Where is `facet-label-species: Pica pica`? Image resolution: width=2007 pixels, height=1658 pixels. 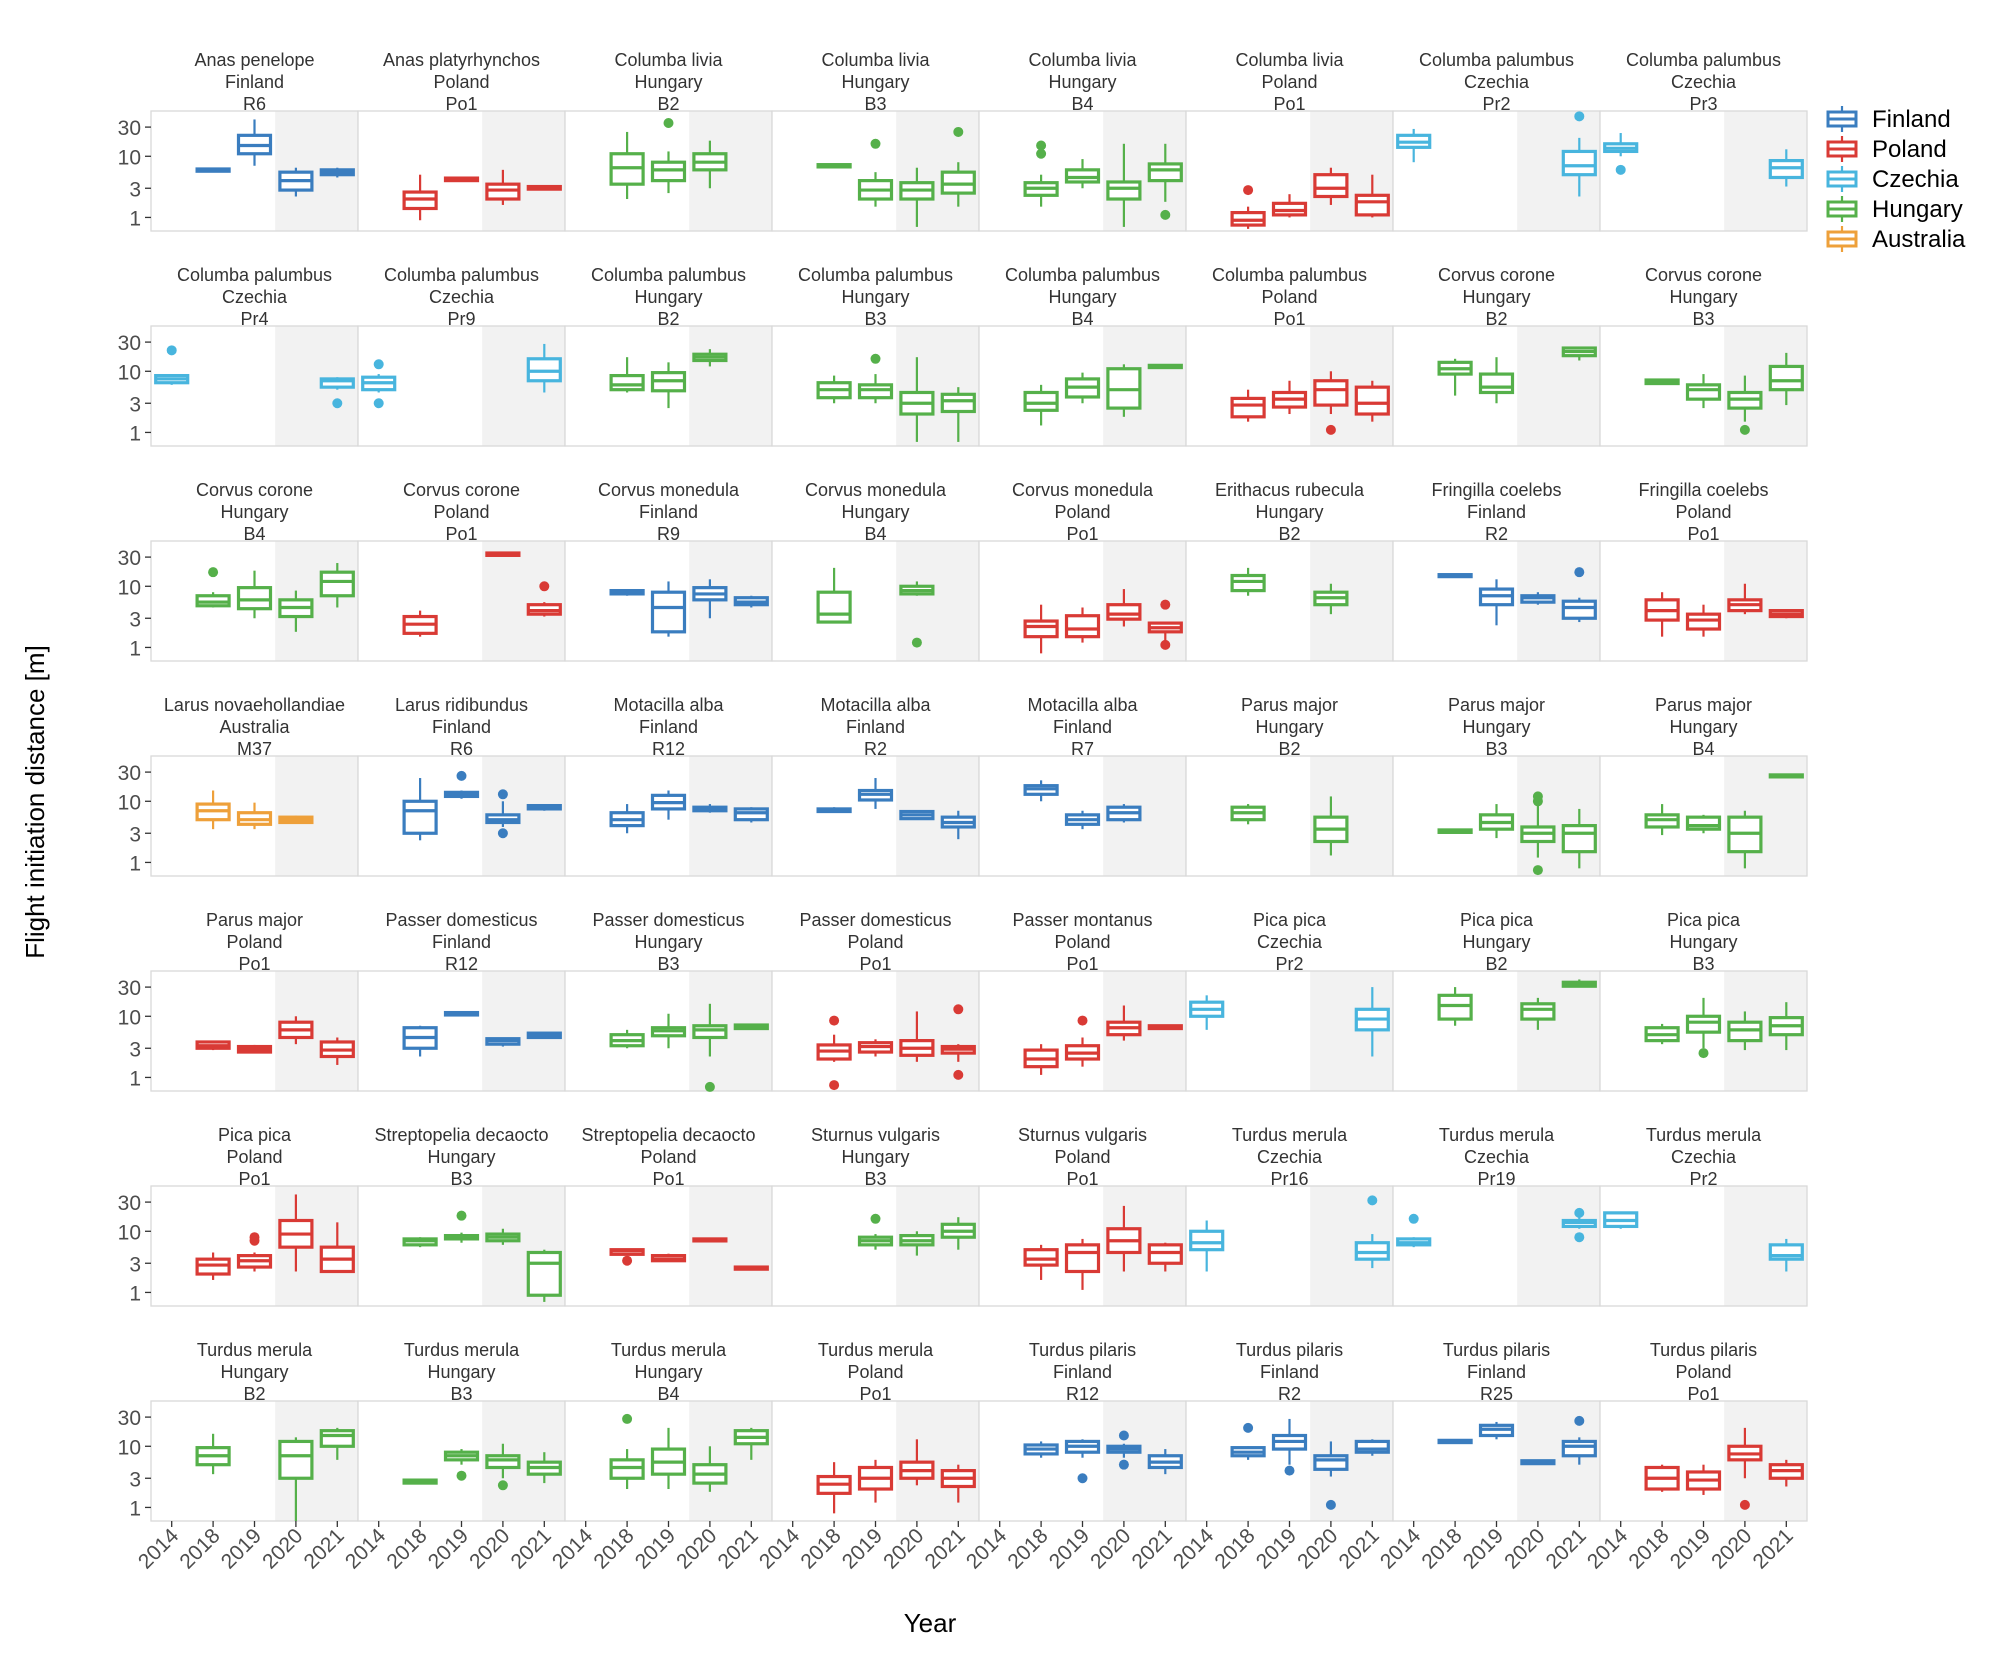
facet-label-species: Pica pica is located at coordinates (1497, 920).